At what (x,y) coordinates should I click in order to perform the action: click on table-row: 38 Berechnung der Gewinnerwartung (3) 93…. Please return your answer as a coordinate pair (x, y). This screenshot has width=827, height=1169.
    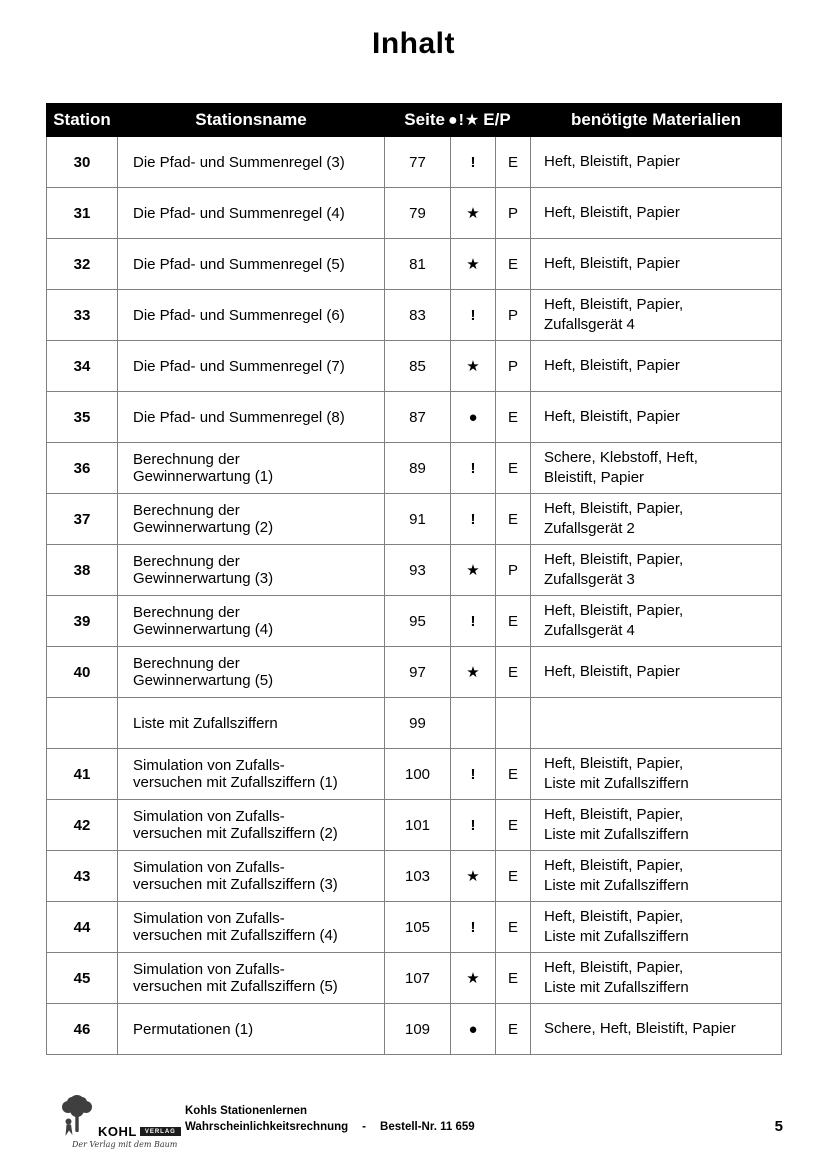
    Looking at the image, I should click on (414, 570).